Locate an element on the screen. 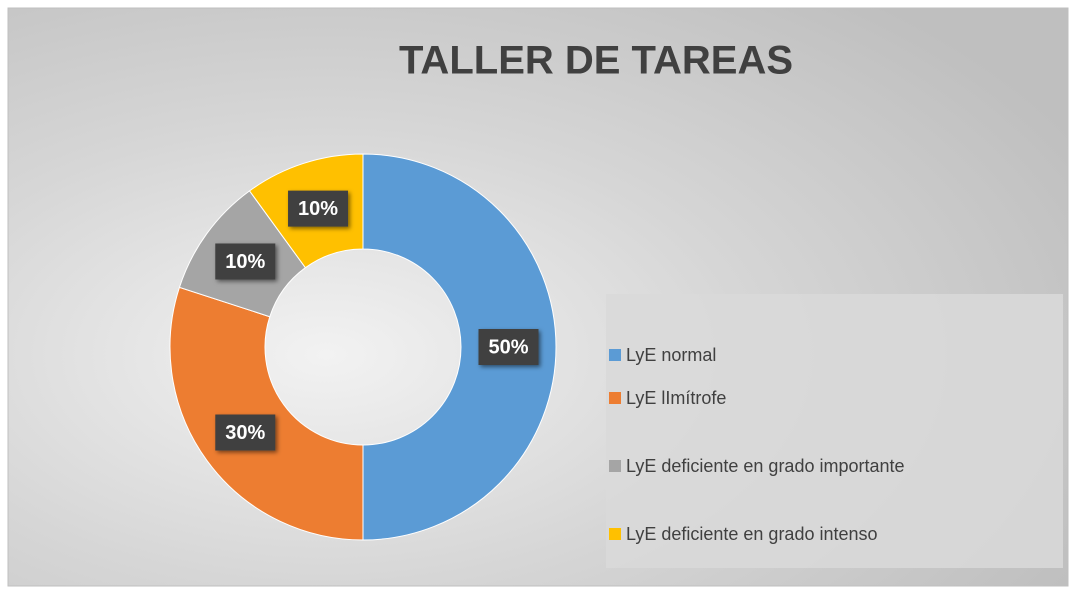  legend-label: LyE normal is located at coordinates (671, 355).